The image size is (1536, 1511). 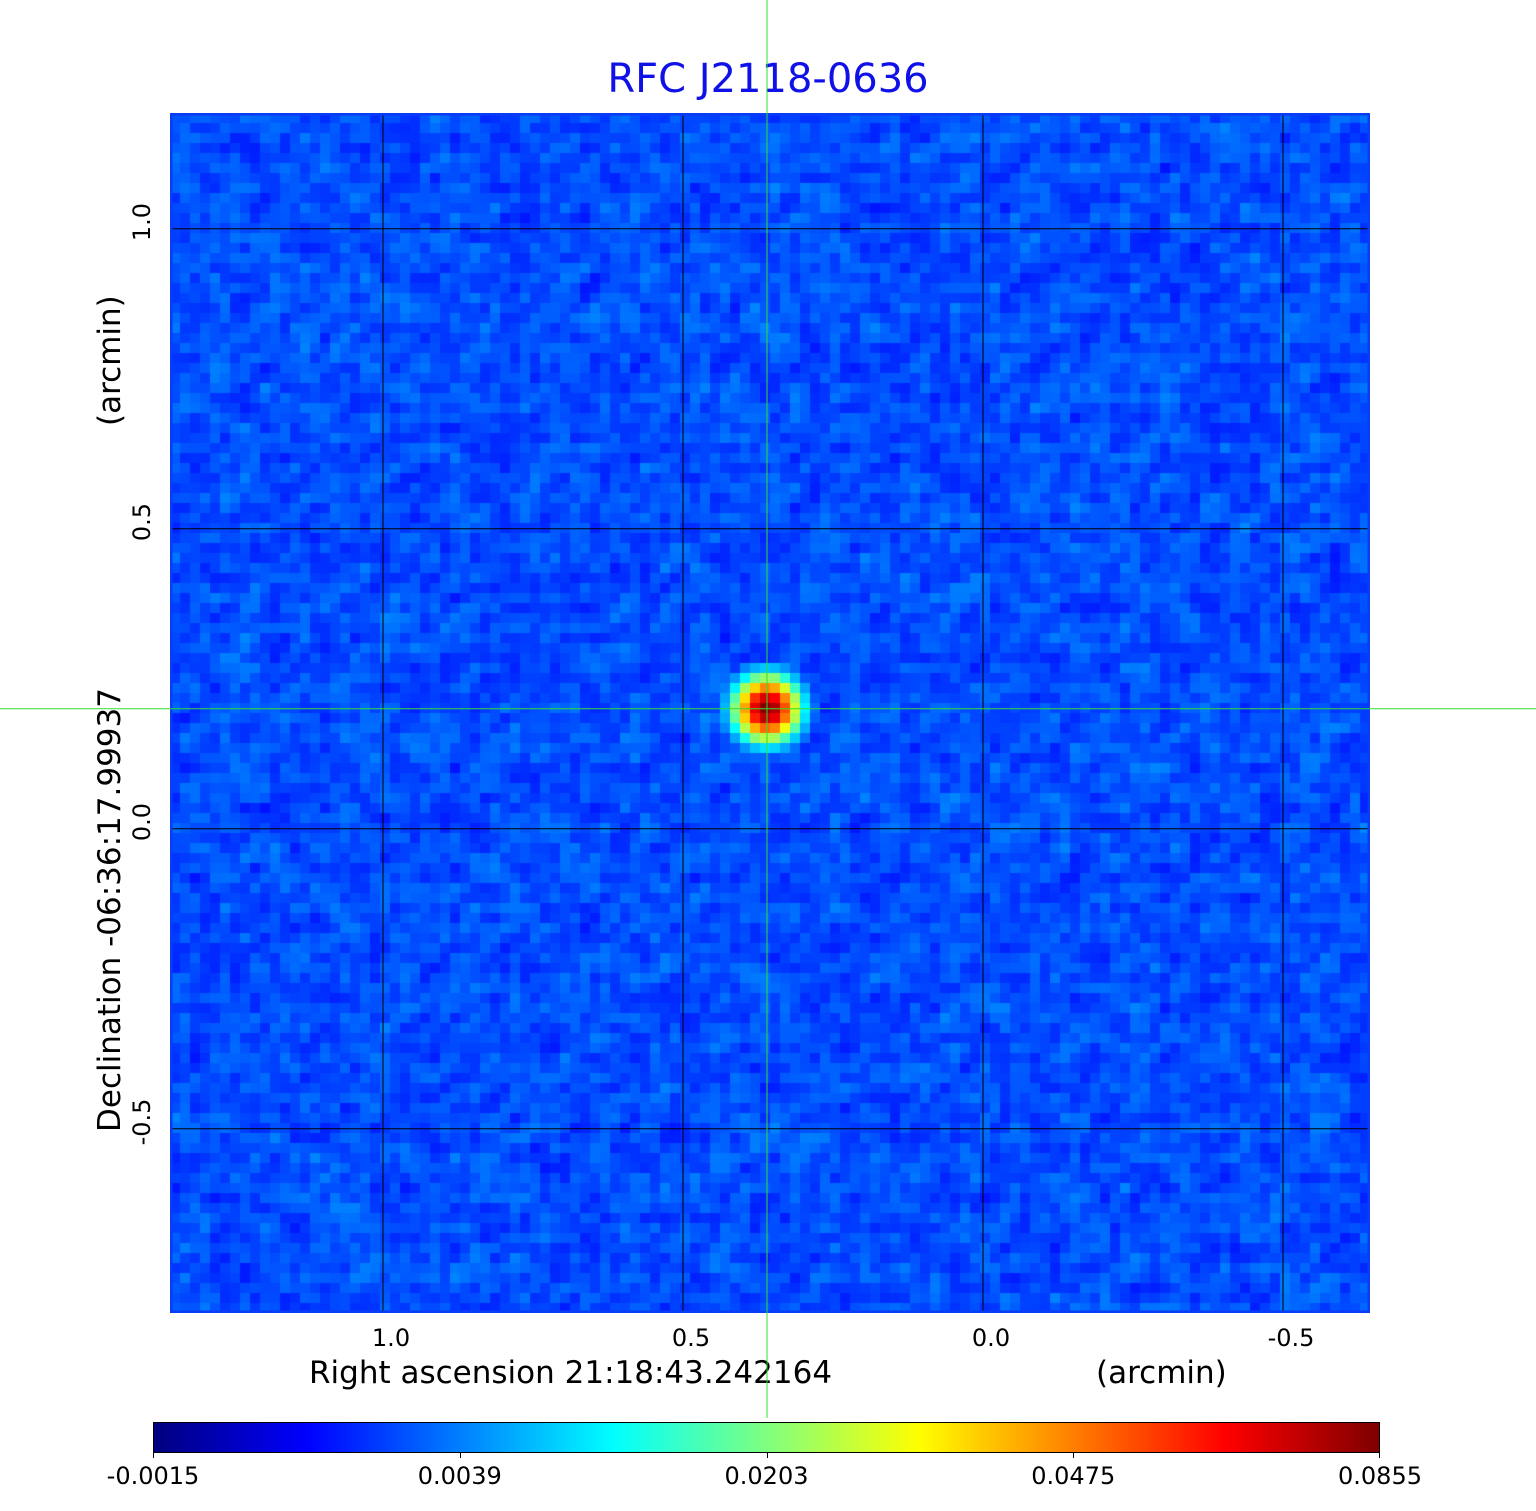 What do you see at coordinates (766, 1476) in the screenshot?
I see `colorbar-tick-label: 0.0203` at bounding box center [766, 1476].